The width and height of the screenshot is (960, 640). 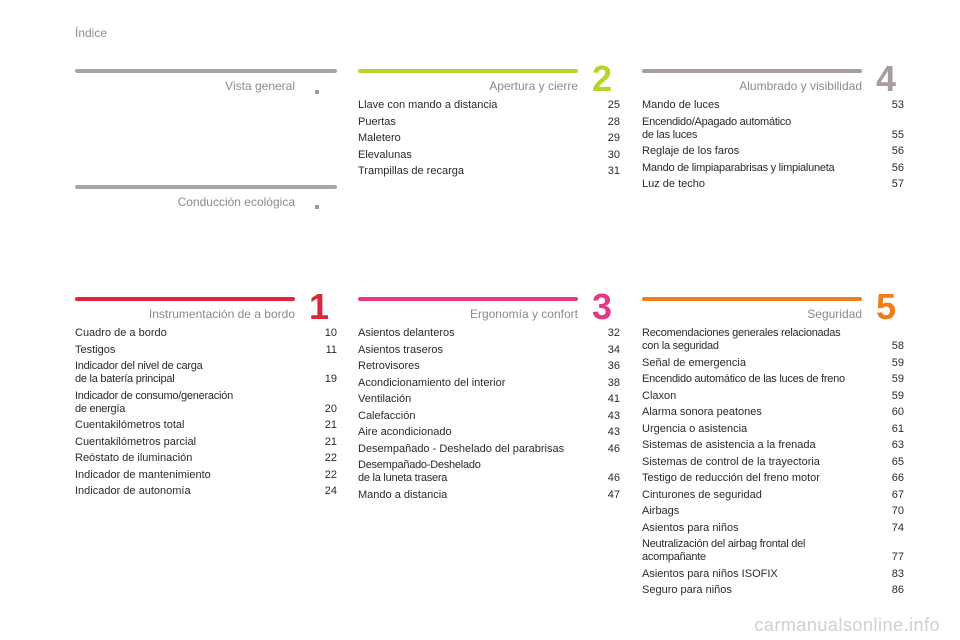 I want to click on toc-entry: Mando de luces 53, so click(x=773, y=105).